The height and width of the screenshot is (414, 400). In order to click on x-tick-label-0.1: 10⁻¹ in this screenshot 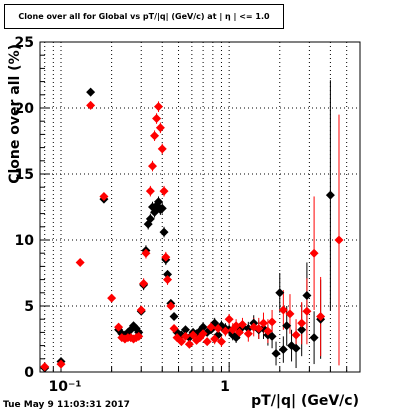, I will do `click(64, 387)`.